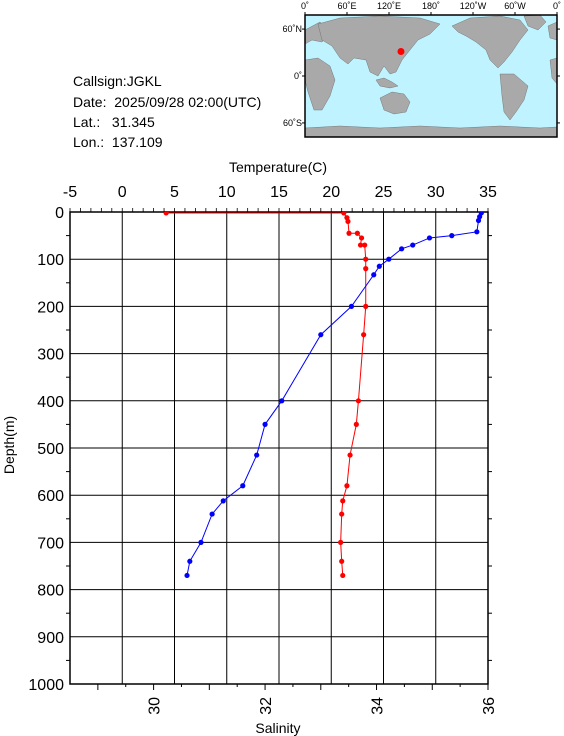 Image resolution: width=564 pixels, height=736 pixels. Describe the element at coordinates (50, 591) in the screenshot. I see `depth-tick-label: 800` at that location.